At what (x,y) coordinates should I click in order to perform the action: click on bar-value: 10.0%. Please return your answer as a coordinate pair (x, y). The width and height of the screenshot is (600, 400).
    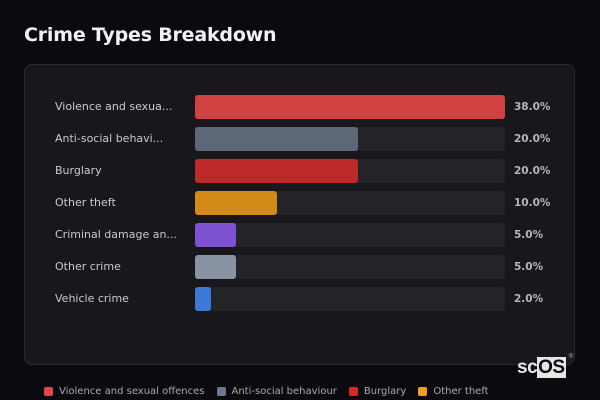
    Looking at the image, I should click on (532, 203).